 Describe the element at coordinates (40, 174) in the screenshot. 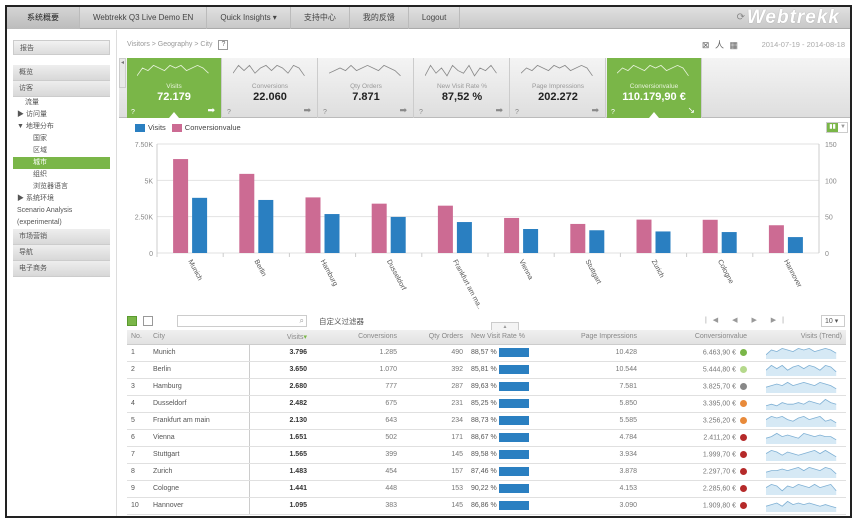

I see `sidebar-item: 组织` at that location.